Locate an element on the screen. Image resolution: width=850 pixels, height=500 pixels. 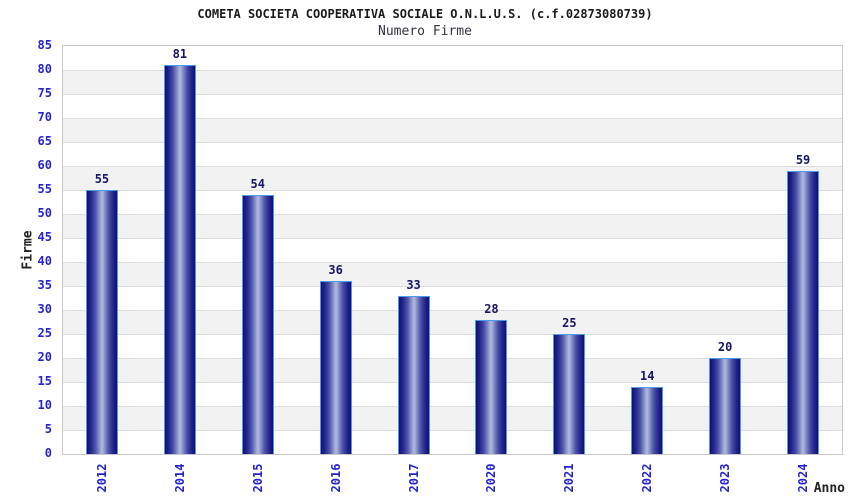
y-tick-label: 45 is located at coordinates (44, 237).